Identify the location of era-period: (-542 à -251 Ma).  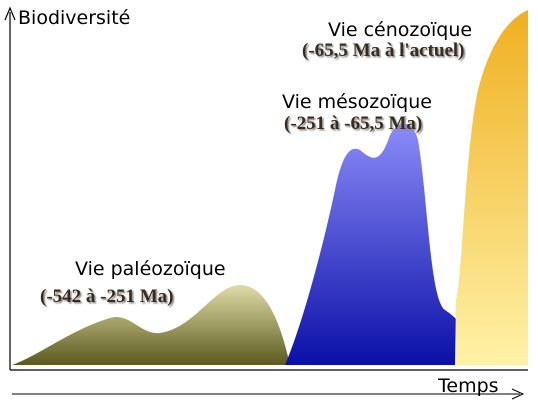
(107, 296).